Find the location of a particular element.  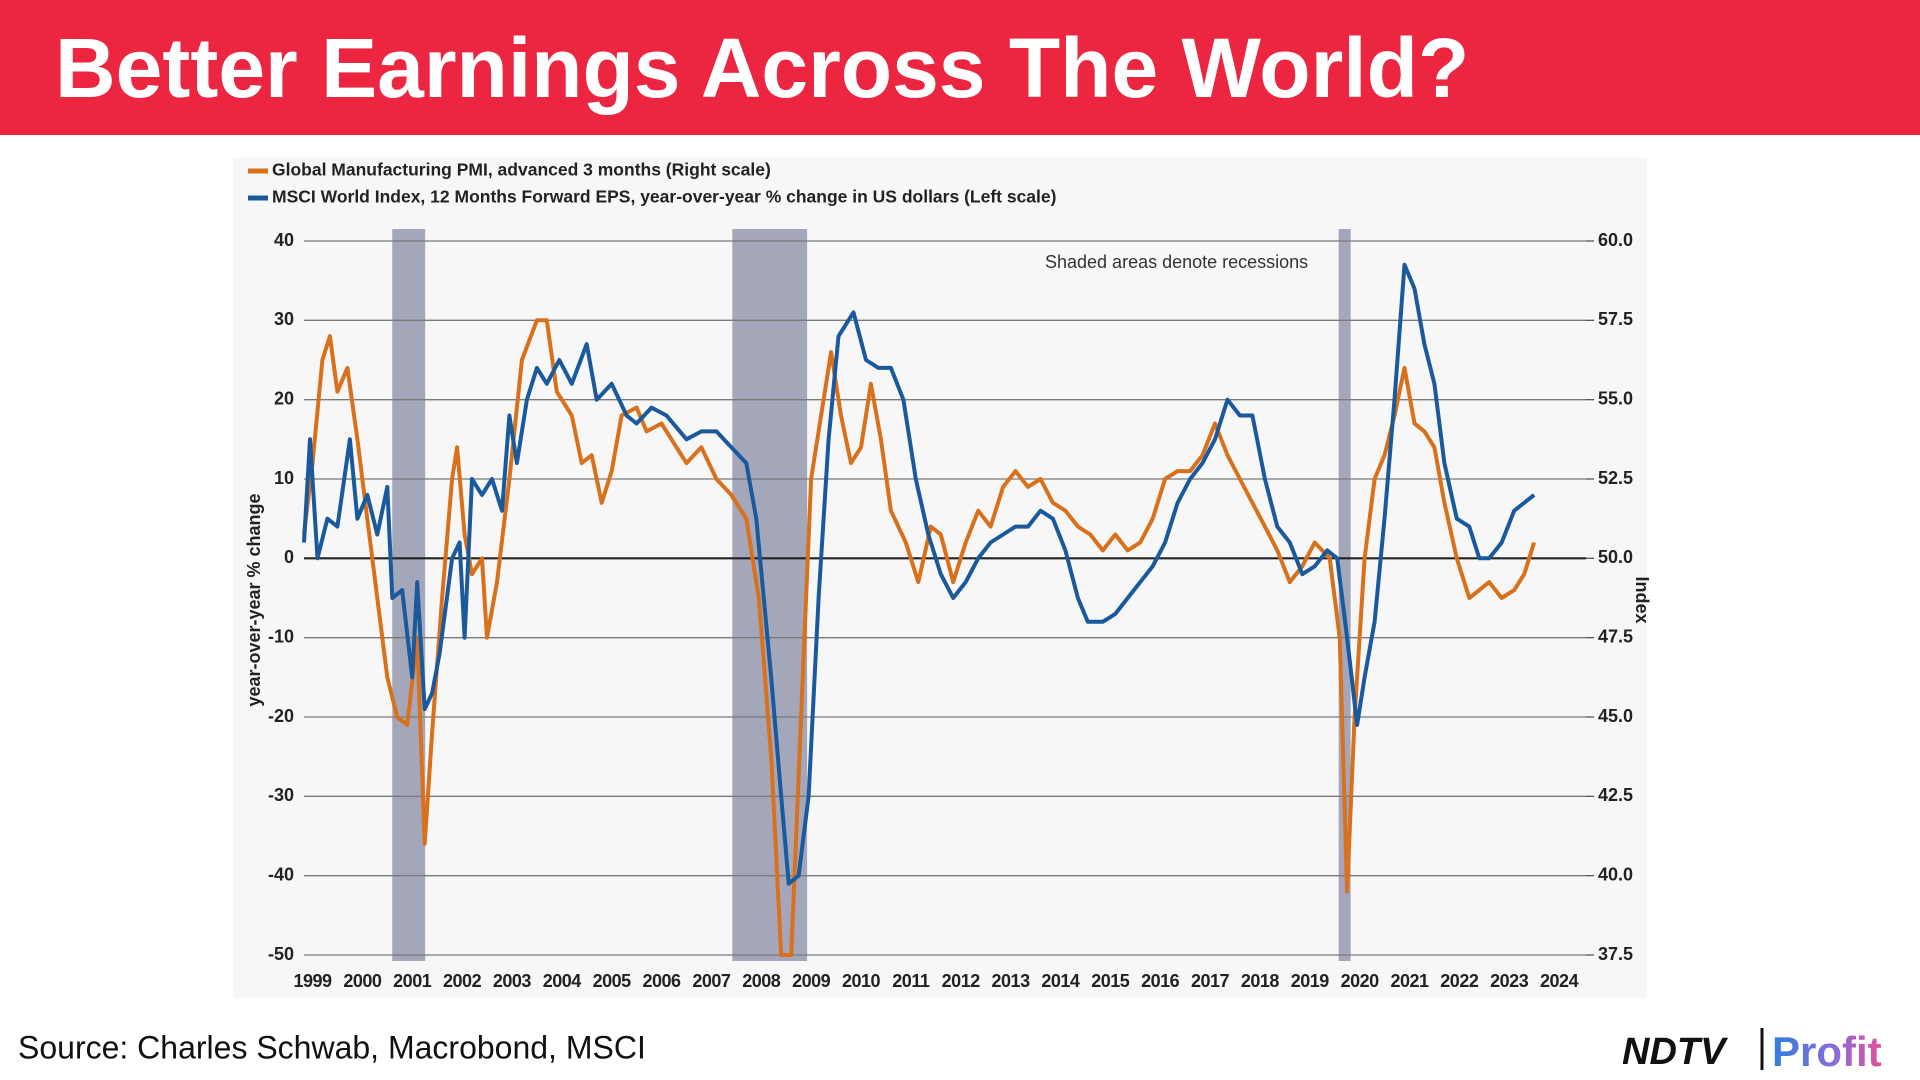

x-tick-label: 2001 is located at coordinates (412, 981).